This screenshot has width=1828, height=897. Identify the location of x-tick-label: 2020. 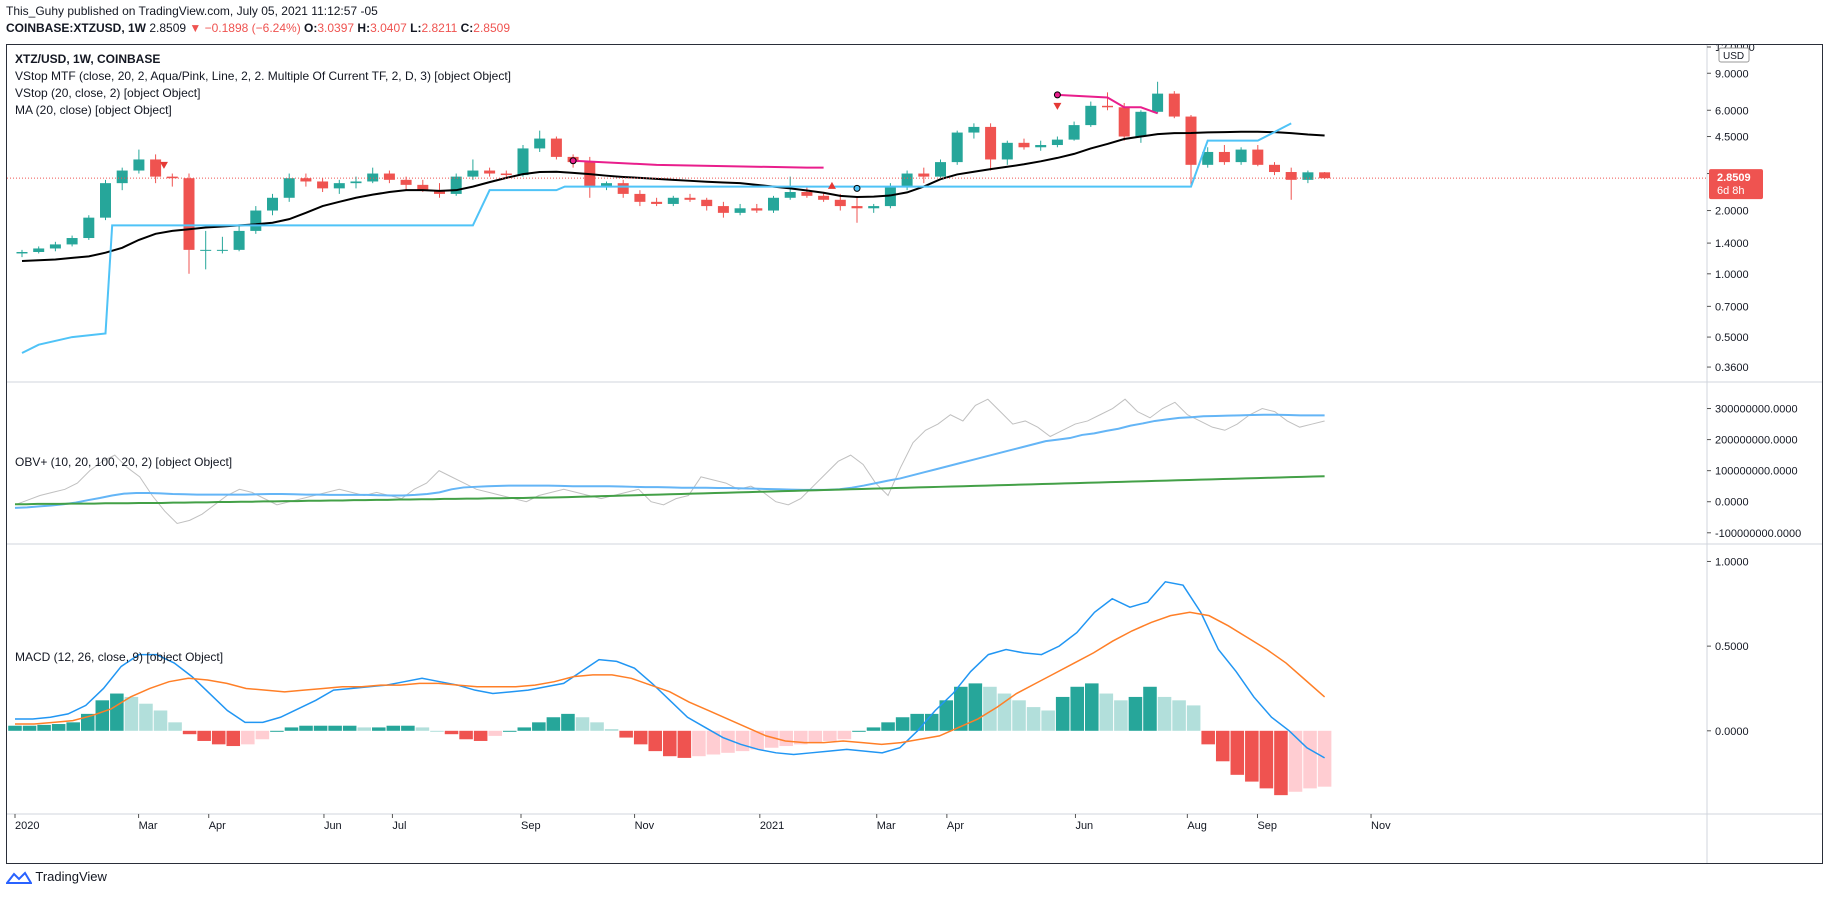
(27, 826).